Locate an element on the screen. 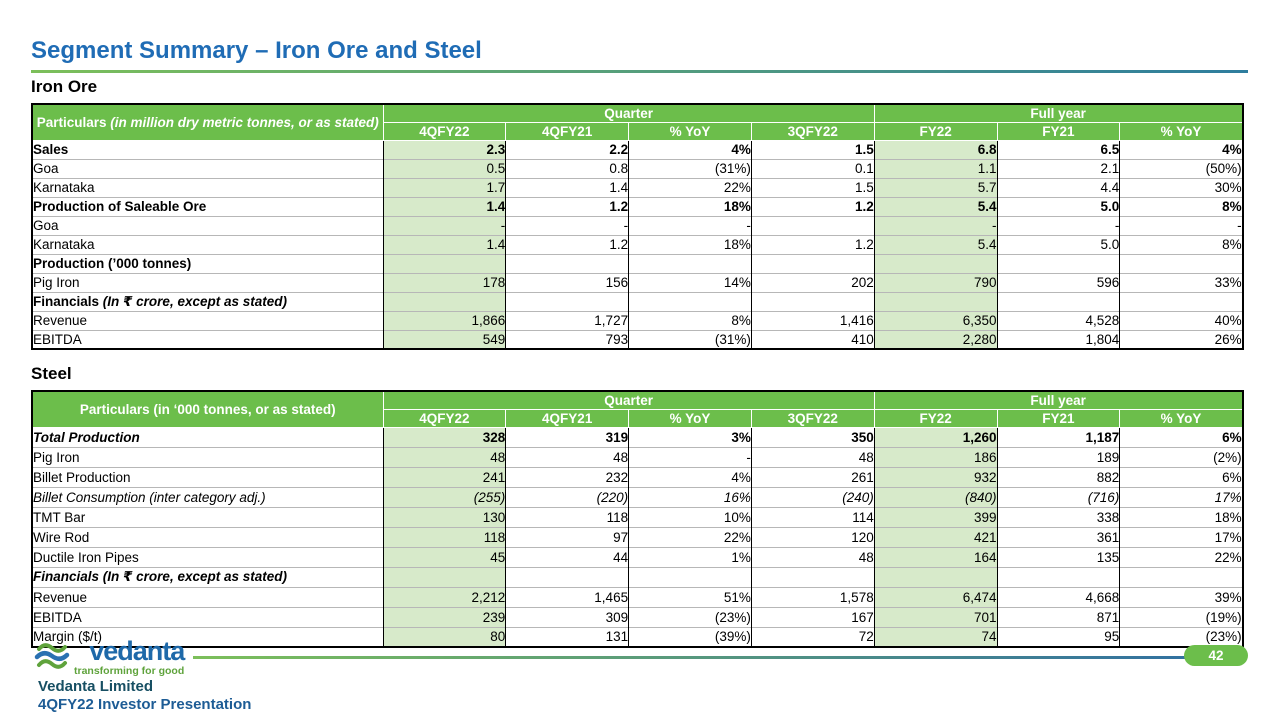  value-cell: 80 is located at coordinates (444, 636).